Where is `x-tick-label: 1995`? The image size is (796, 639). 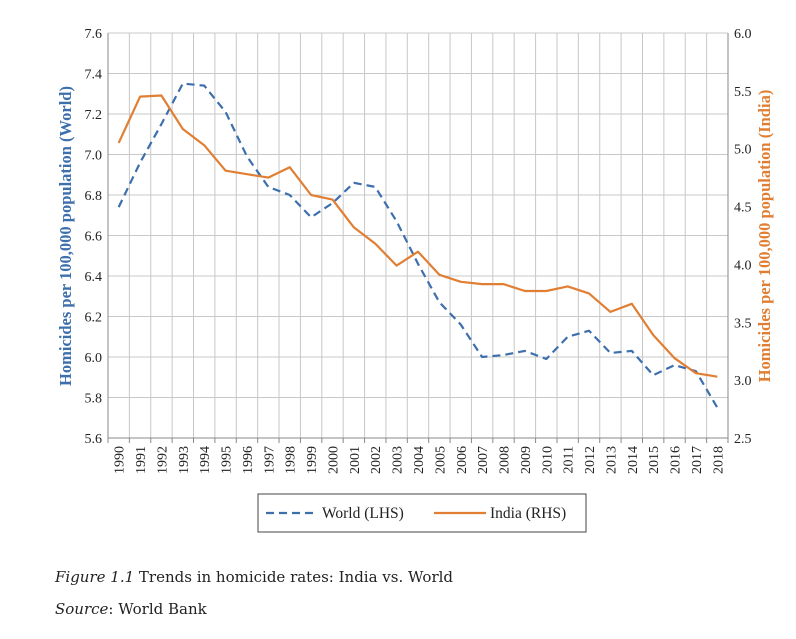
x-tick-label: 1995 is located at coordinates (227, 460).